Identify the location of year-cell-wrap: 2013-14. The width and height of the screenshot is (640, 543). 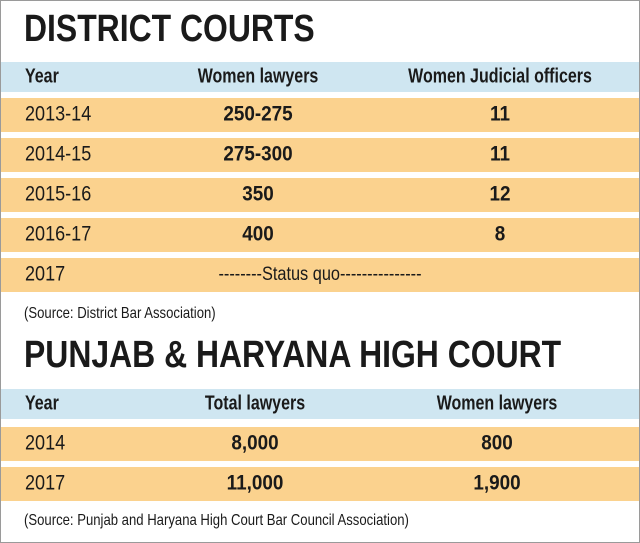
(58, 114).